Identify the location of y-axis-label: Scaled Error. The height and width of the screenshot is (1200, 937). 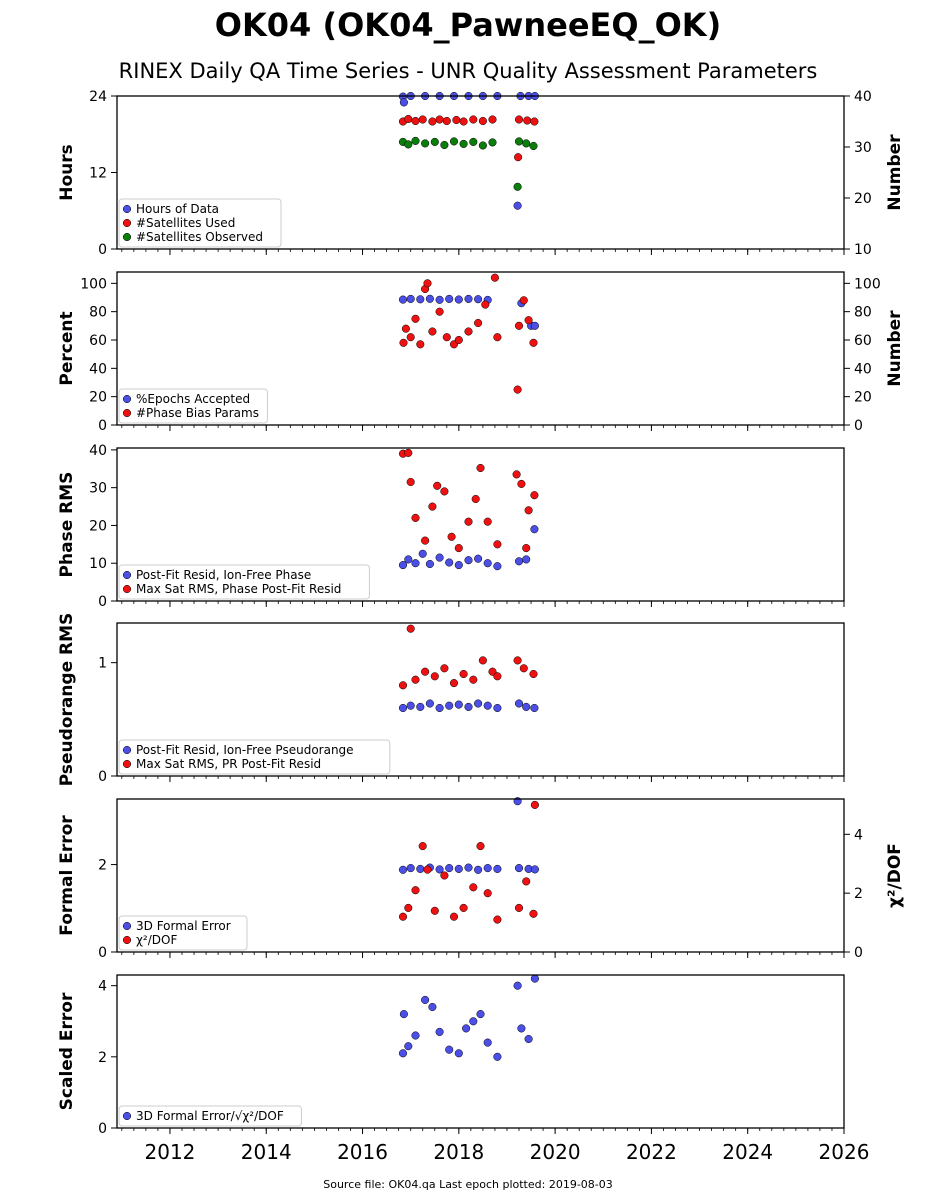
(67, 1051).